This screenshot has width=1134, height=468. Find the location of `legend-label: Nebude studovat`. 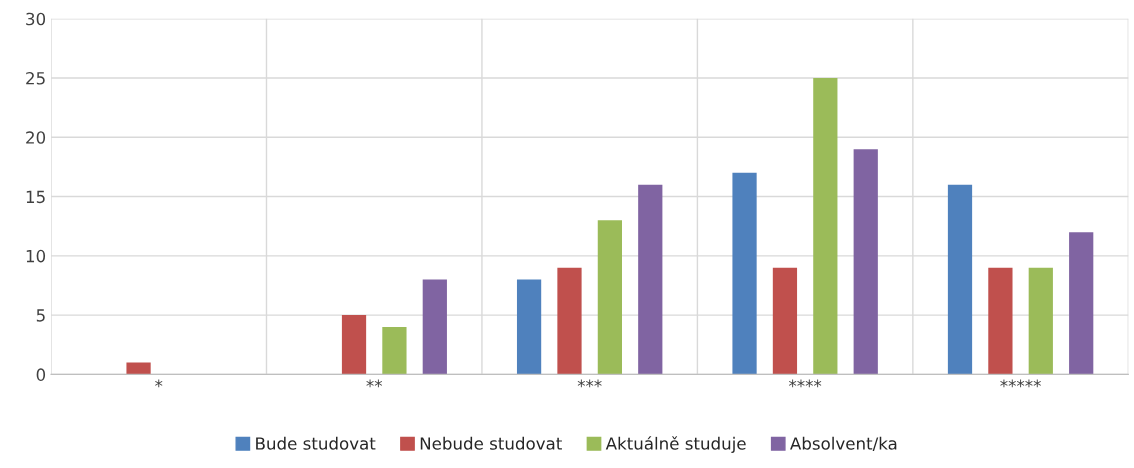

legend-label: Nebude studovat is located at coordinates (491, 443).